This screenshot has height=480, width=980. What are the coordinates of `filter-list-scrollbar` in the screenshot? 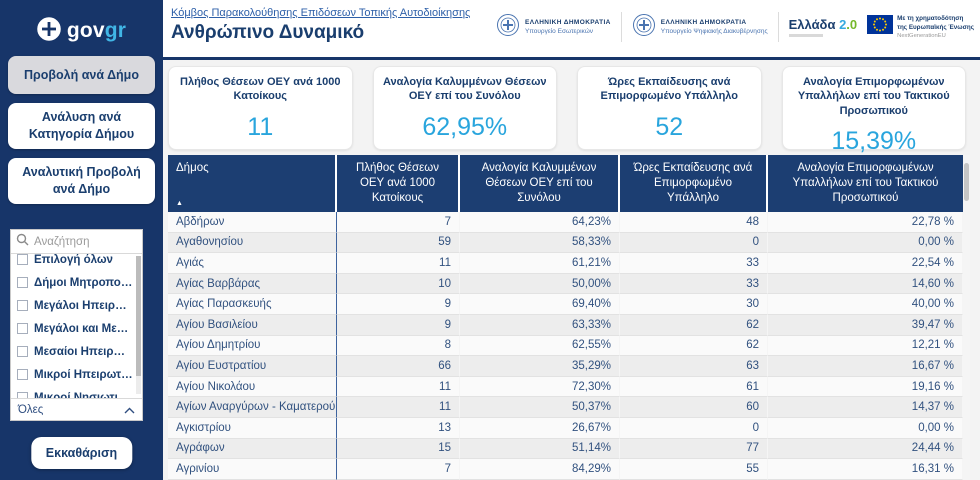 It's located at (138, 325).